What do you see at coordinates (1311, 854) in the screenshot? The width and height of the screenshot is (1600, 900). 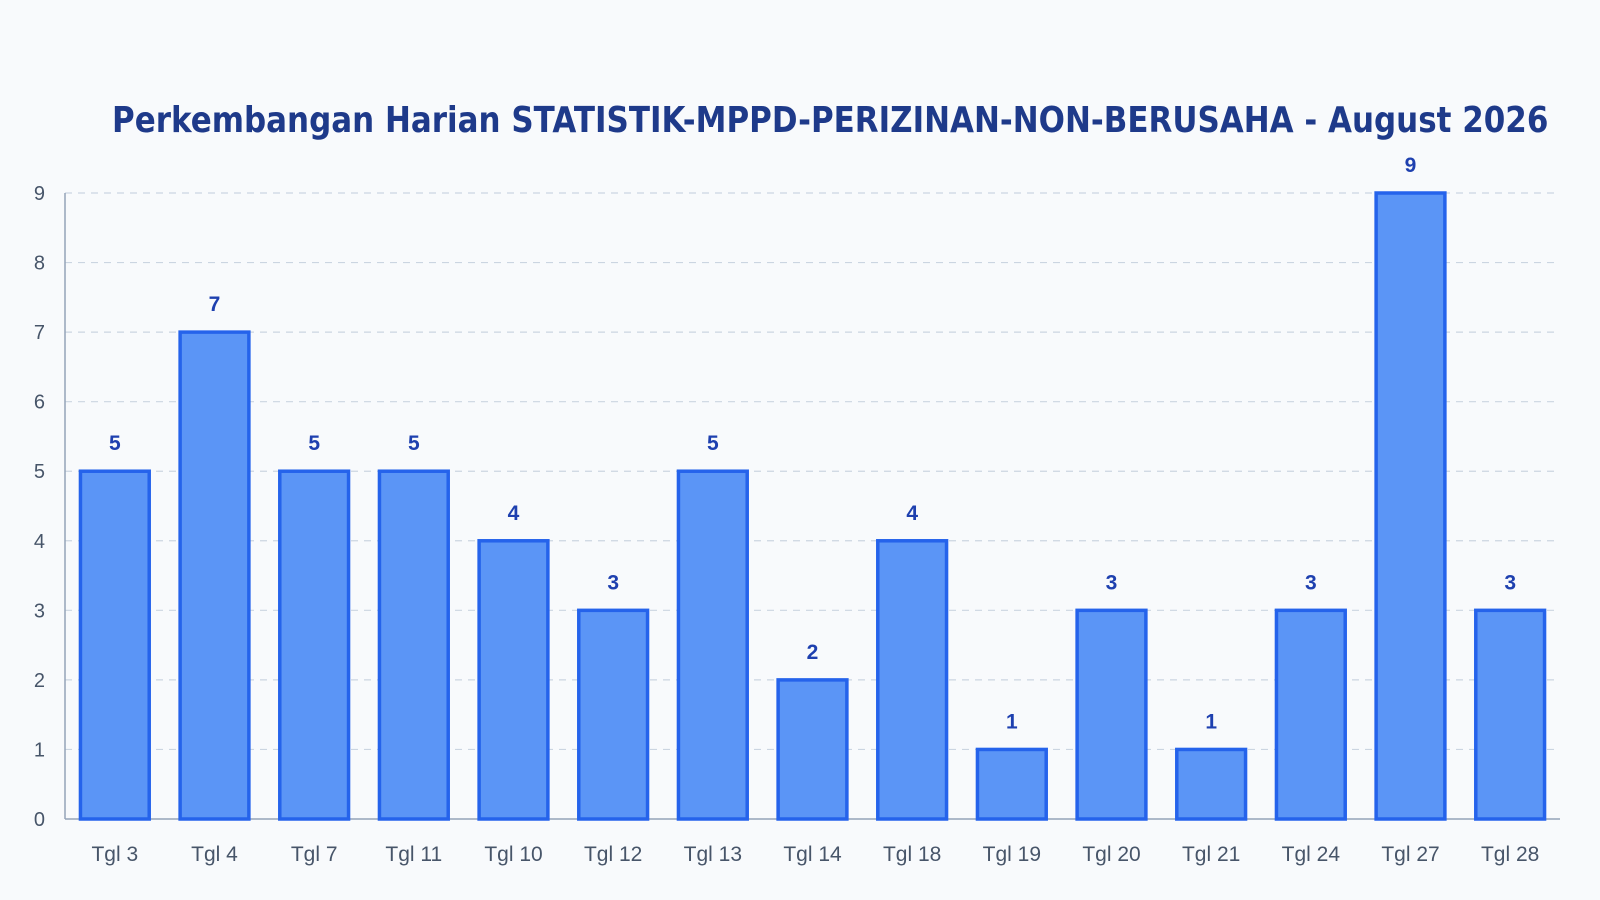 I see `x-tick-label: Tgl 24` at bounding box center [1311, 854].